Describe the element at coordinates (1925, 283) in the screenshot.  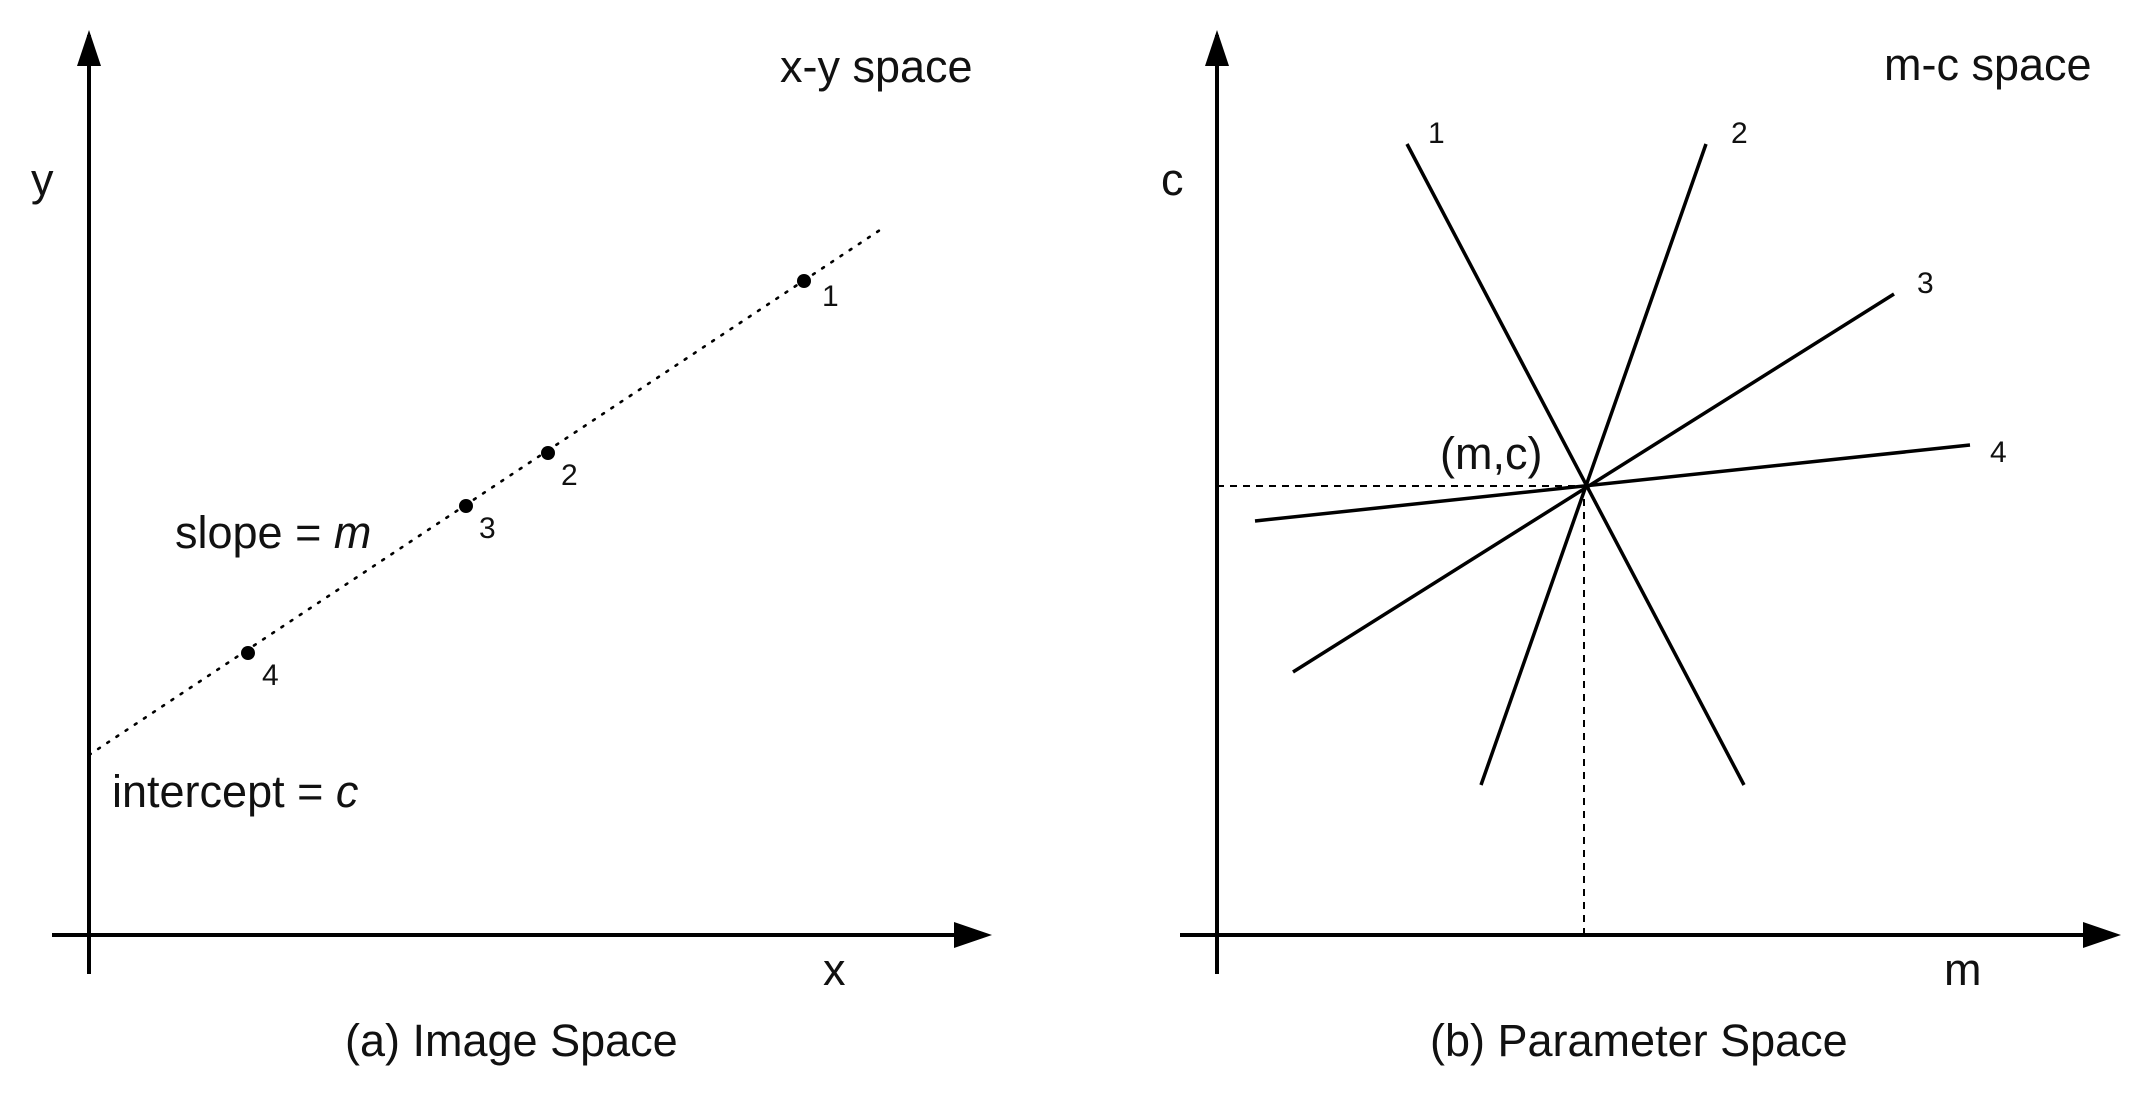
I see `param-line-label-3: 3` at that location.